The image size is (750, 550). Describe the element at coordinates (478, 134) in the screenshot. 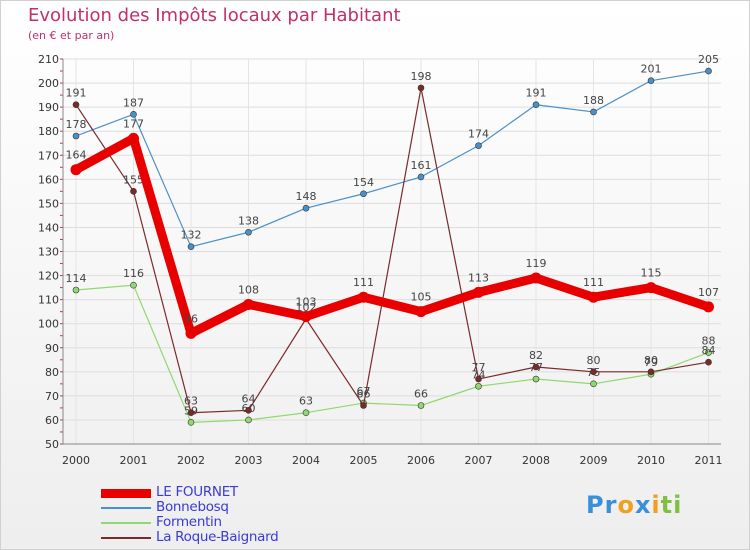

I see `data-label: 174` at that location.